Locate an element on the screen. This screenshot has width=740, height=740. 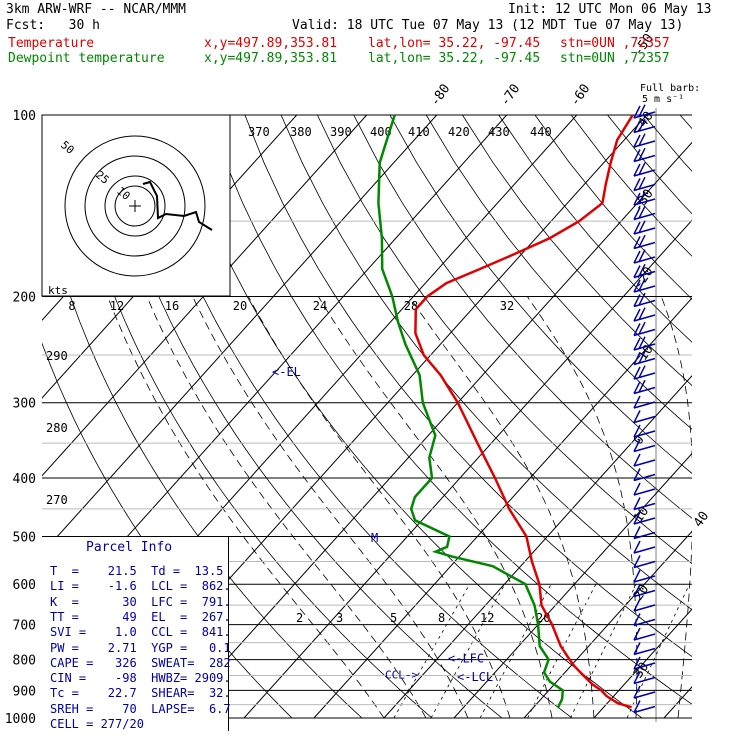
theta-left-label: 280 is located at coordinates (57, 428).